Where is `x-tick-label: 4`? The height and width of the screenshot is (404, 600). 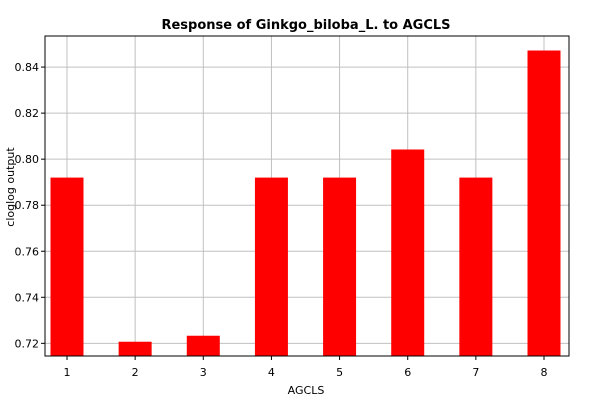
x-tick-label: 4 is located at coordinates (271, 372).